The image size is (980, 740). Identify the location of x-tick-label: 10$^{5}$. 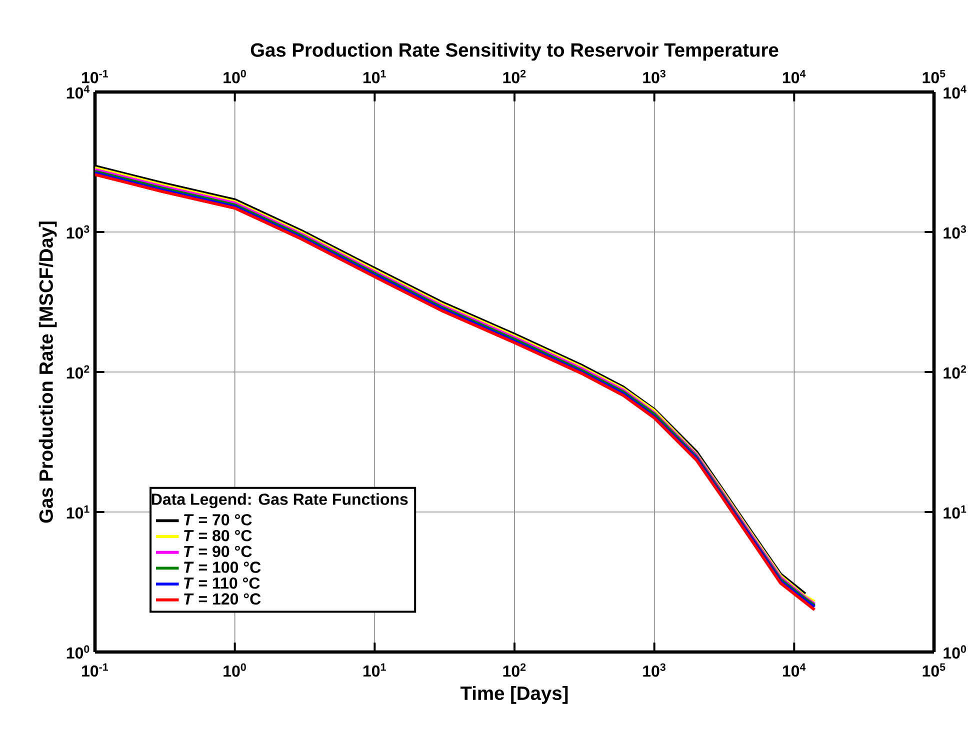
(934, 77).